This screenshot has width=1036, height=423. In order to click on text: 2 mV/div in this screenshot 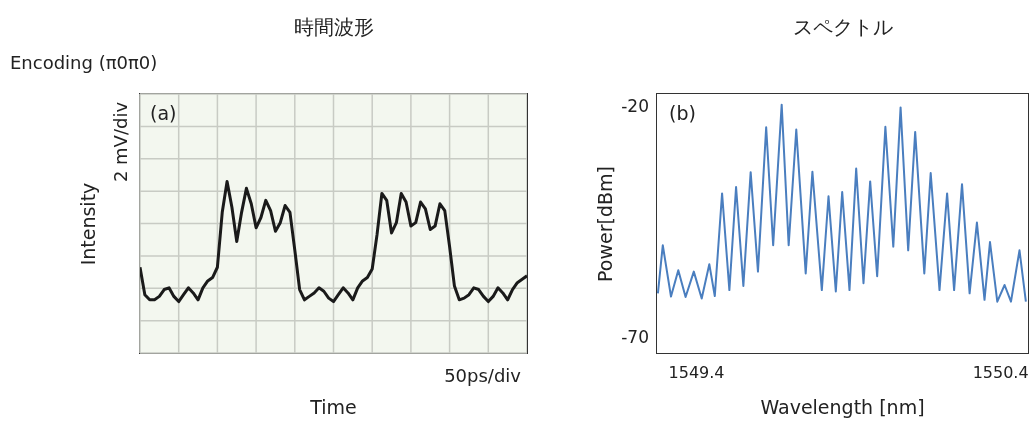, I will do `click(120, 142)`.